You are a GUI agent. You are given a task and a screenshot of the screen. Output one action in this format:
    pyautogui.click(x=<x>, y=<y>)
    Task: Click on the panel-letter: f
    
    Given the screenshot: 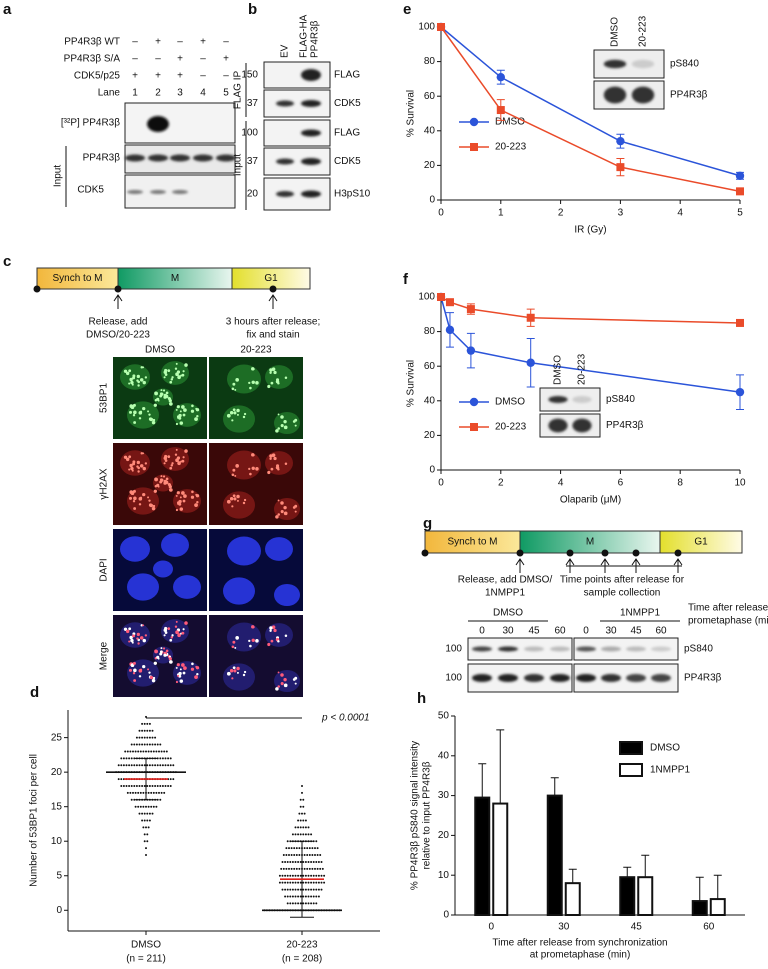 What is the action you would take?
    pyautogui.click(x=406, y=279)
    